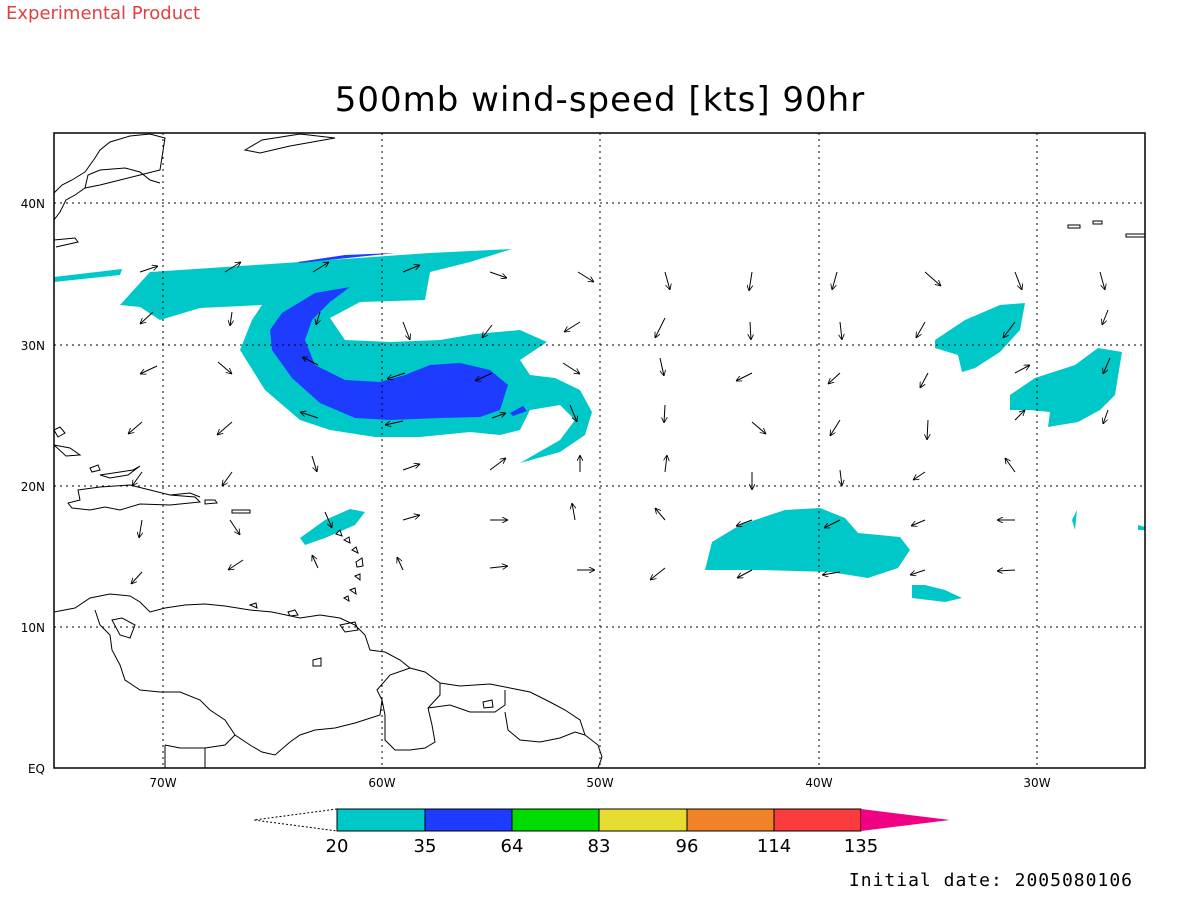 The width and height of the screenshot is (1200, 900). Describe the element at coordinates (600, 100) in the screenshot. I see `map-title: 500mb wind-speed [kts] 90hr` at that location.